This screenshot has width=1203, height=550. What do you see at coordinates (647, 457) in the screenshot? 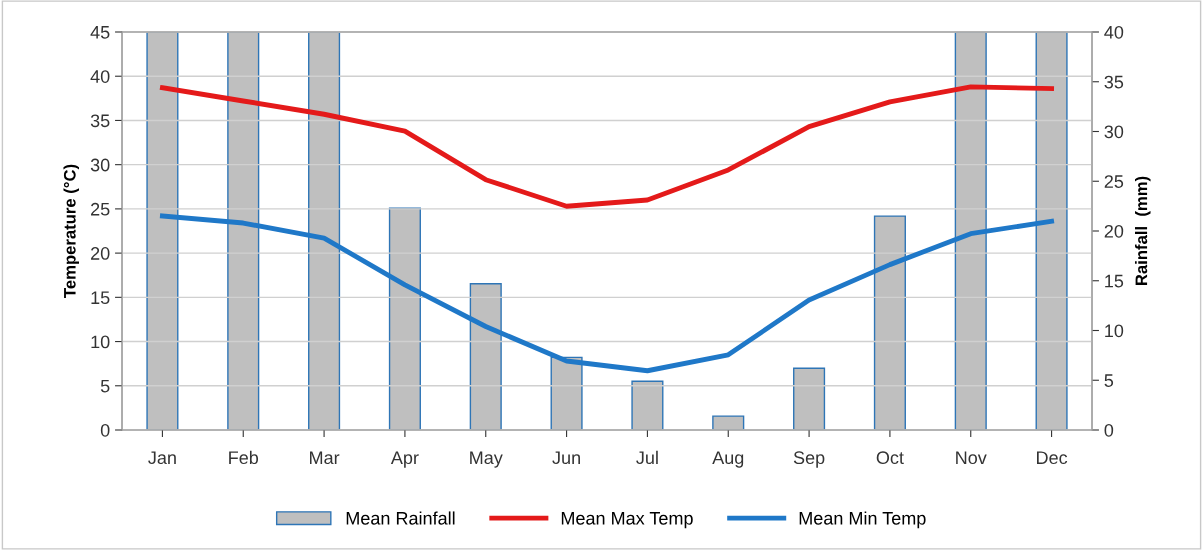
I see `x-tick-label: Jul` at bounding box center [647, 457].